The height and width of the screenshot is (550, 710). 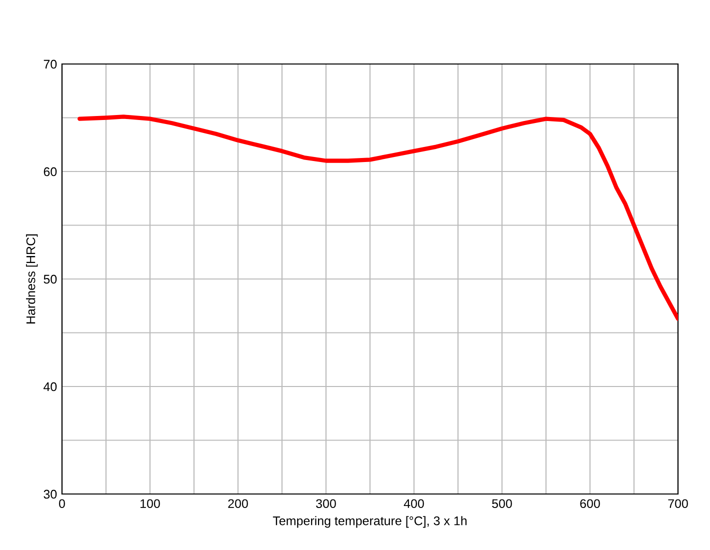 I want to click on y-tick-label: 30, so click(x=50, y=494).